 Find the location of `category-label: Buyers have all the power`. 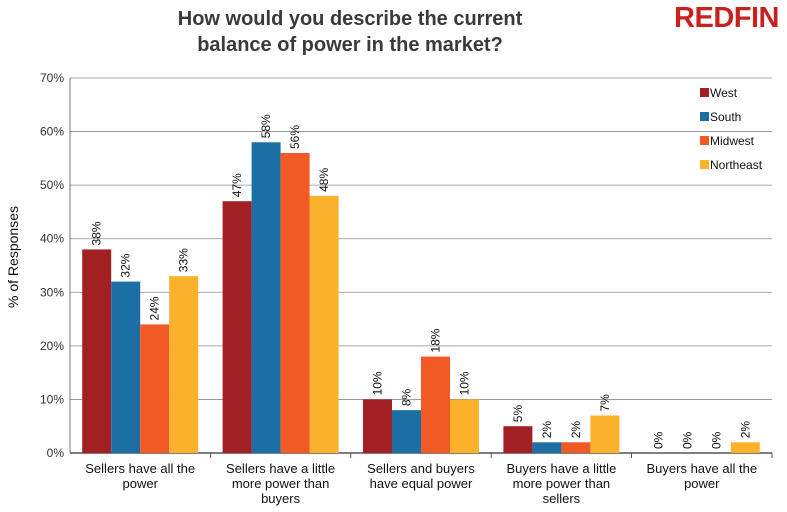

category-label: Buyers have all the power is located at coordinates (702, 476).